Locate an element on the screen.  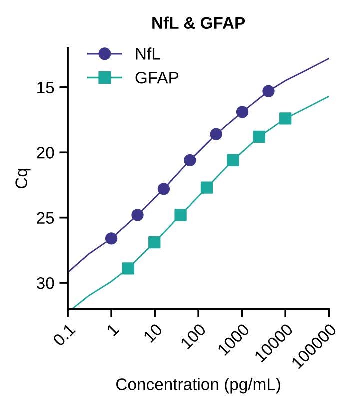
x-tick-label: 1 is located at coordinates (113, 330).